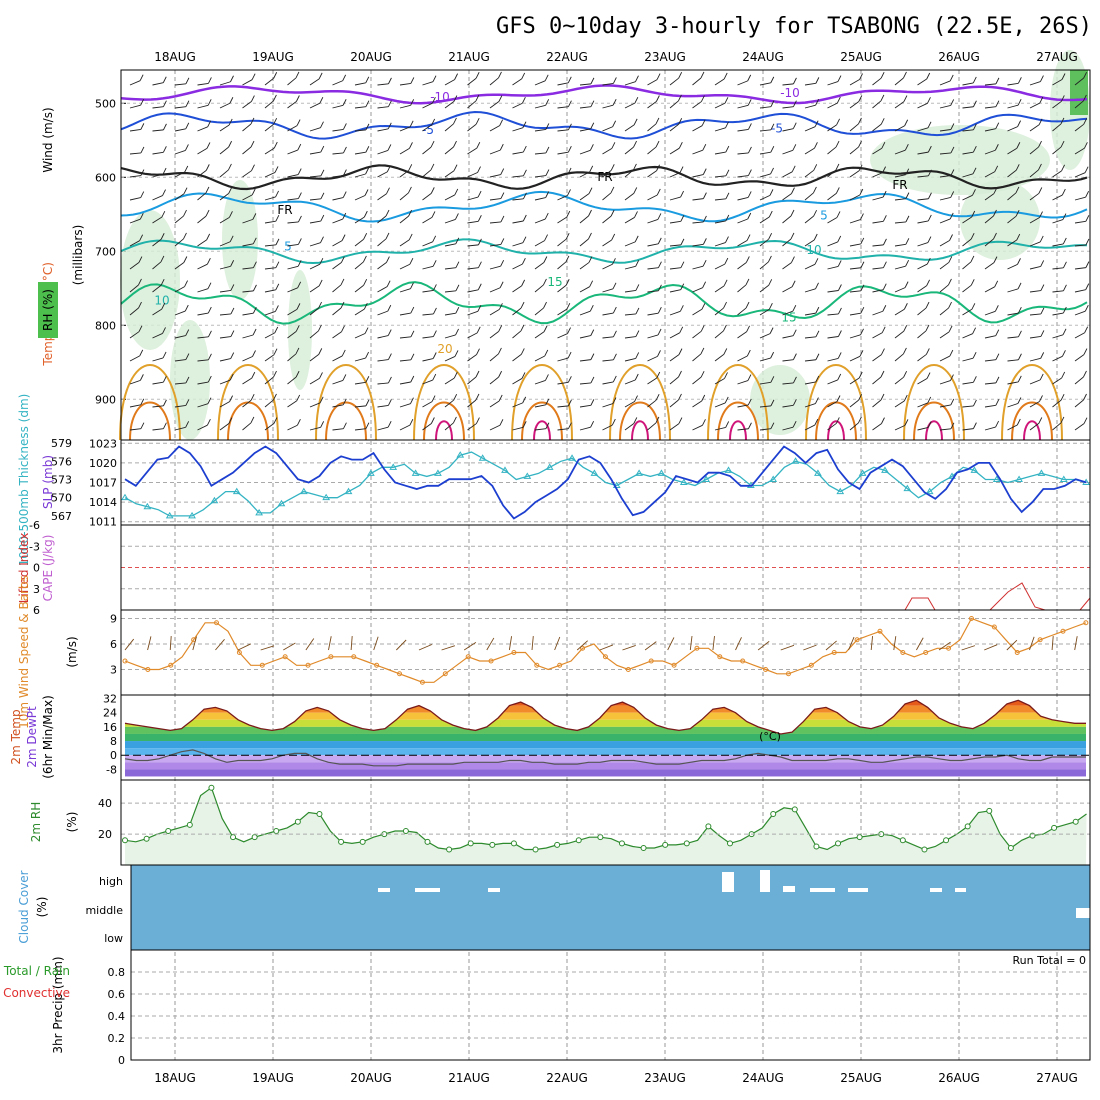 The image size is (1100, 1100). Describe the element at coordinates (113, 670) in the screenshot. I see `wind-tick: 3` at that location.